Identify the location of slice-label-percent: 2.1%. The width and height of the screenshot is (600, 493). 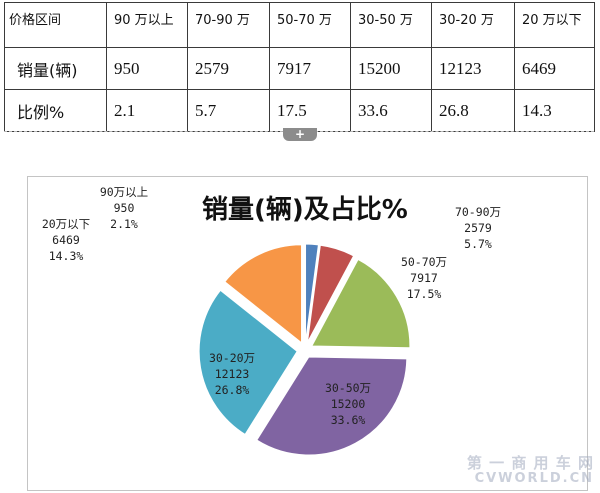
(124, 224).